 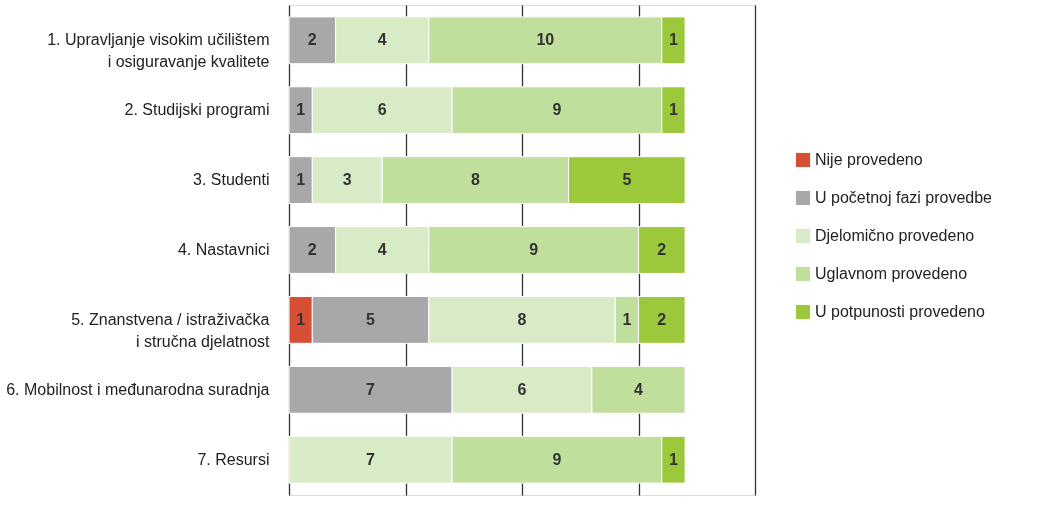 What do you see at coordinates (900, 311) in the screenshot?
I see `legend-label: U potpunosti provedeno` at bounding box center [900, 311].